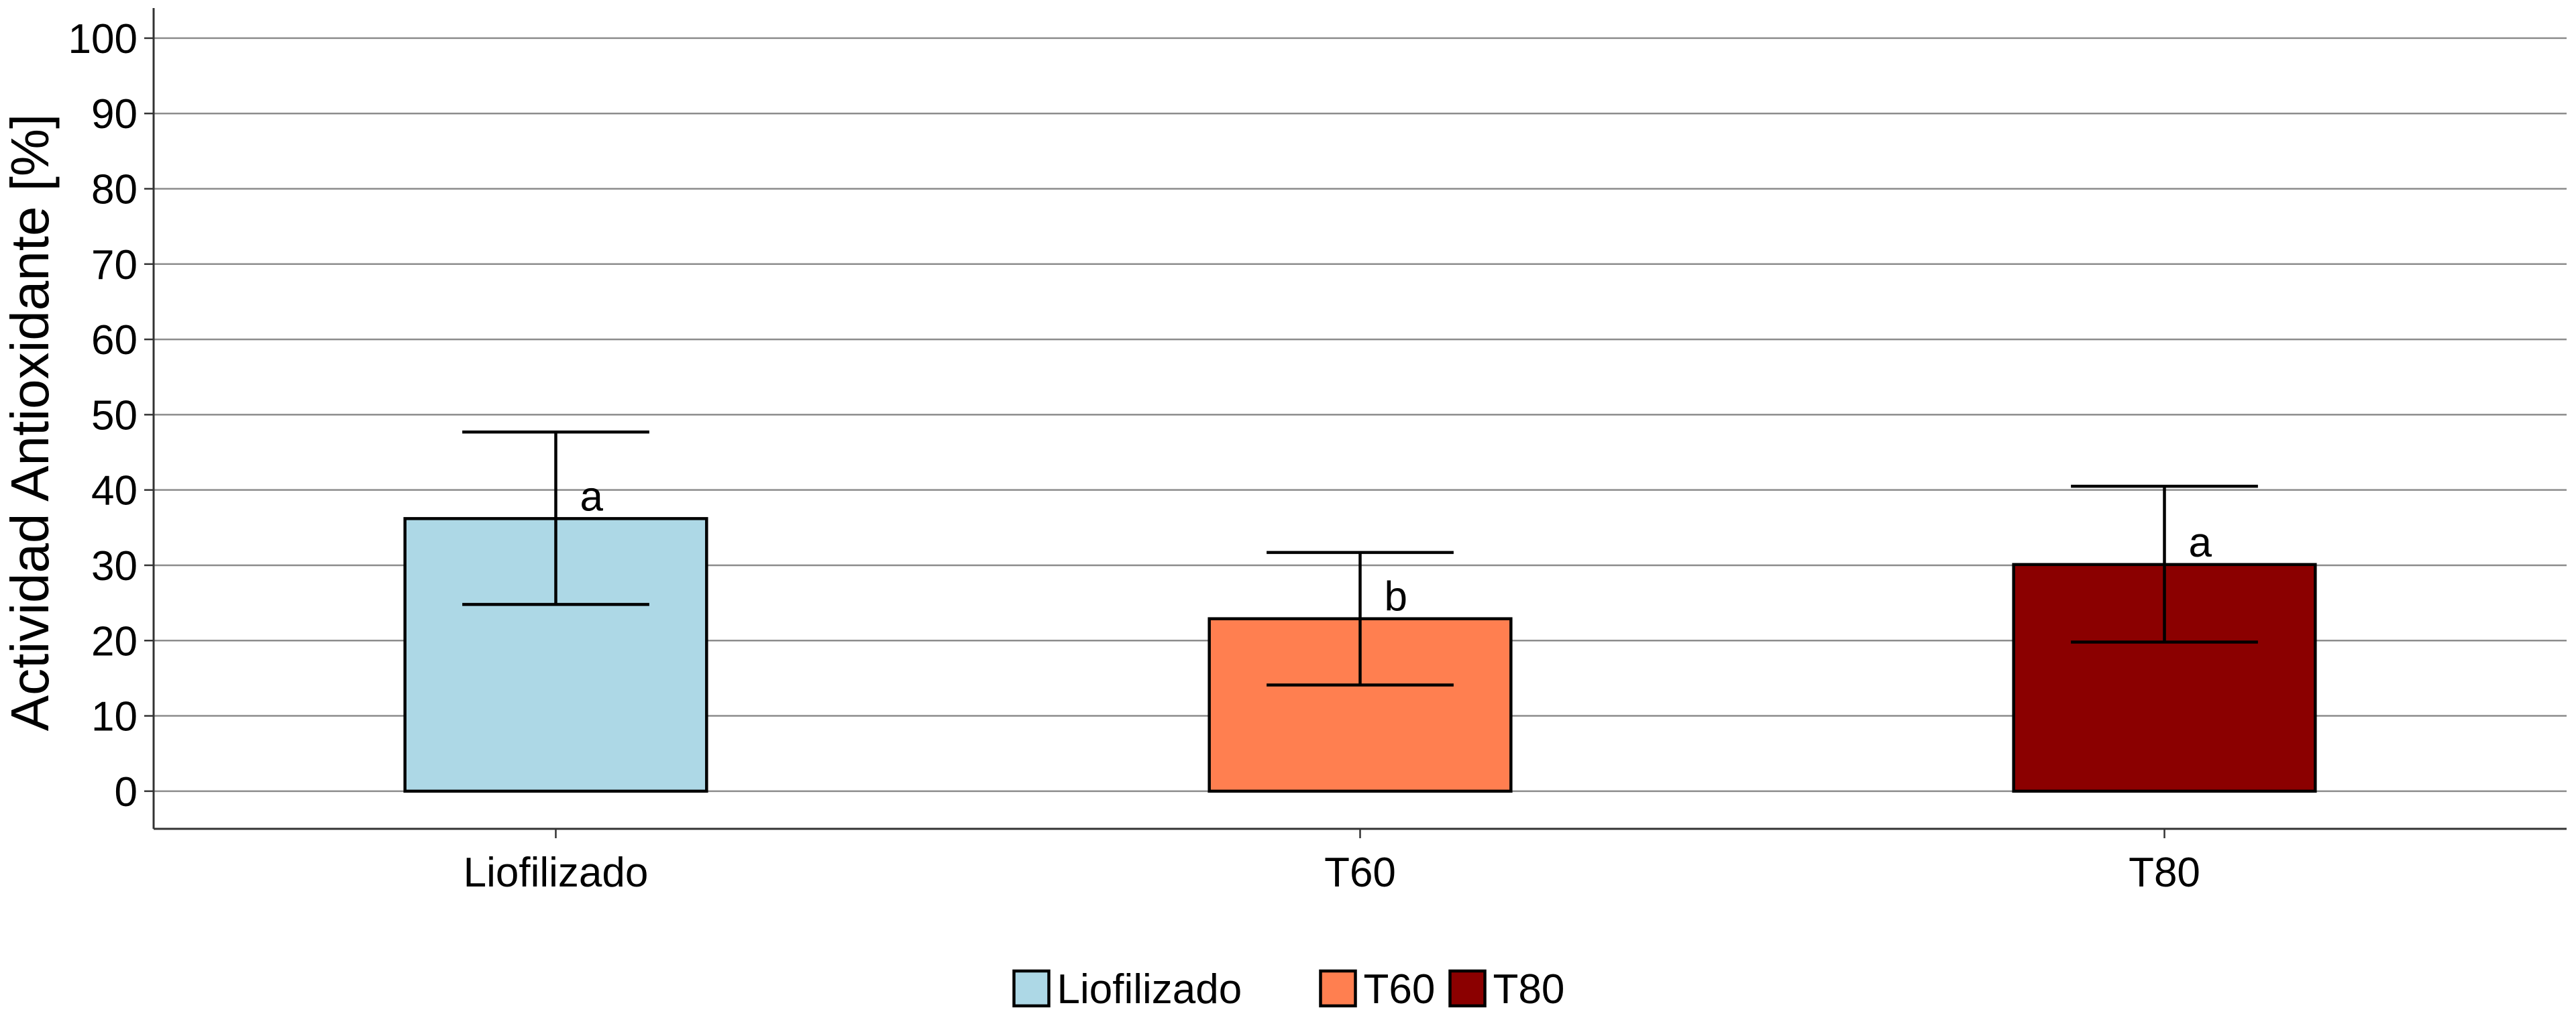 Image resolution: width=2576 pixels, height=1030 pixels. What do you see at coordinates (1400, 989) in the screenshot?
I see `legend-label: T60` at bounding box center [1400, 989].